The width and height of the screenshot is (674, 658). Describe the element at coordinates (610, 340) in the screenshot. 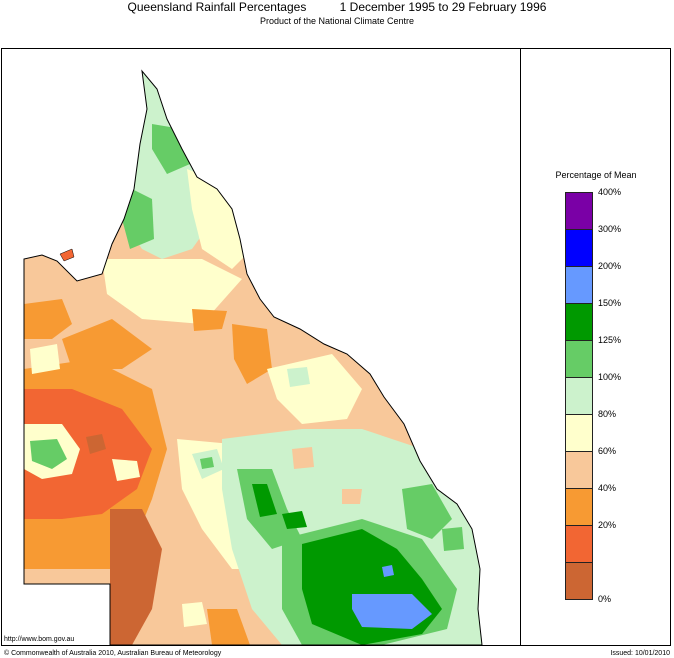

I see `legend-label: 125%` at that location.